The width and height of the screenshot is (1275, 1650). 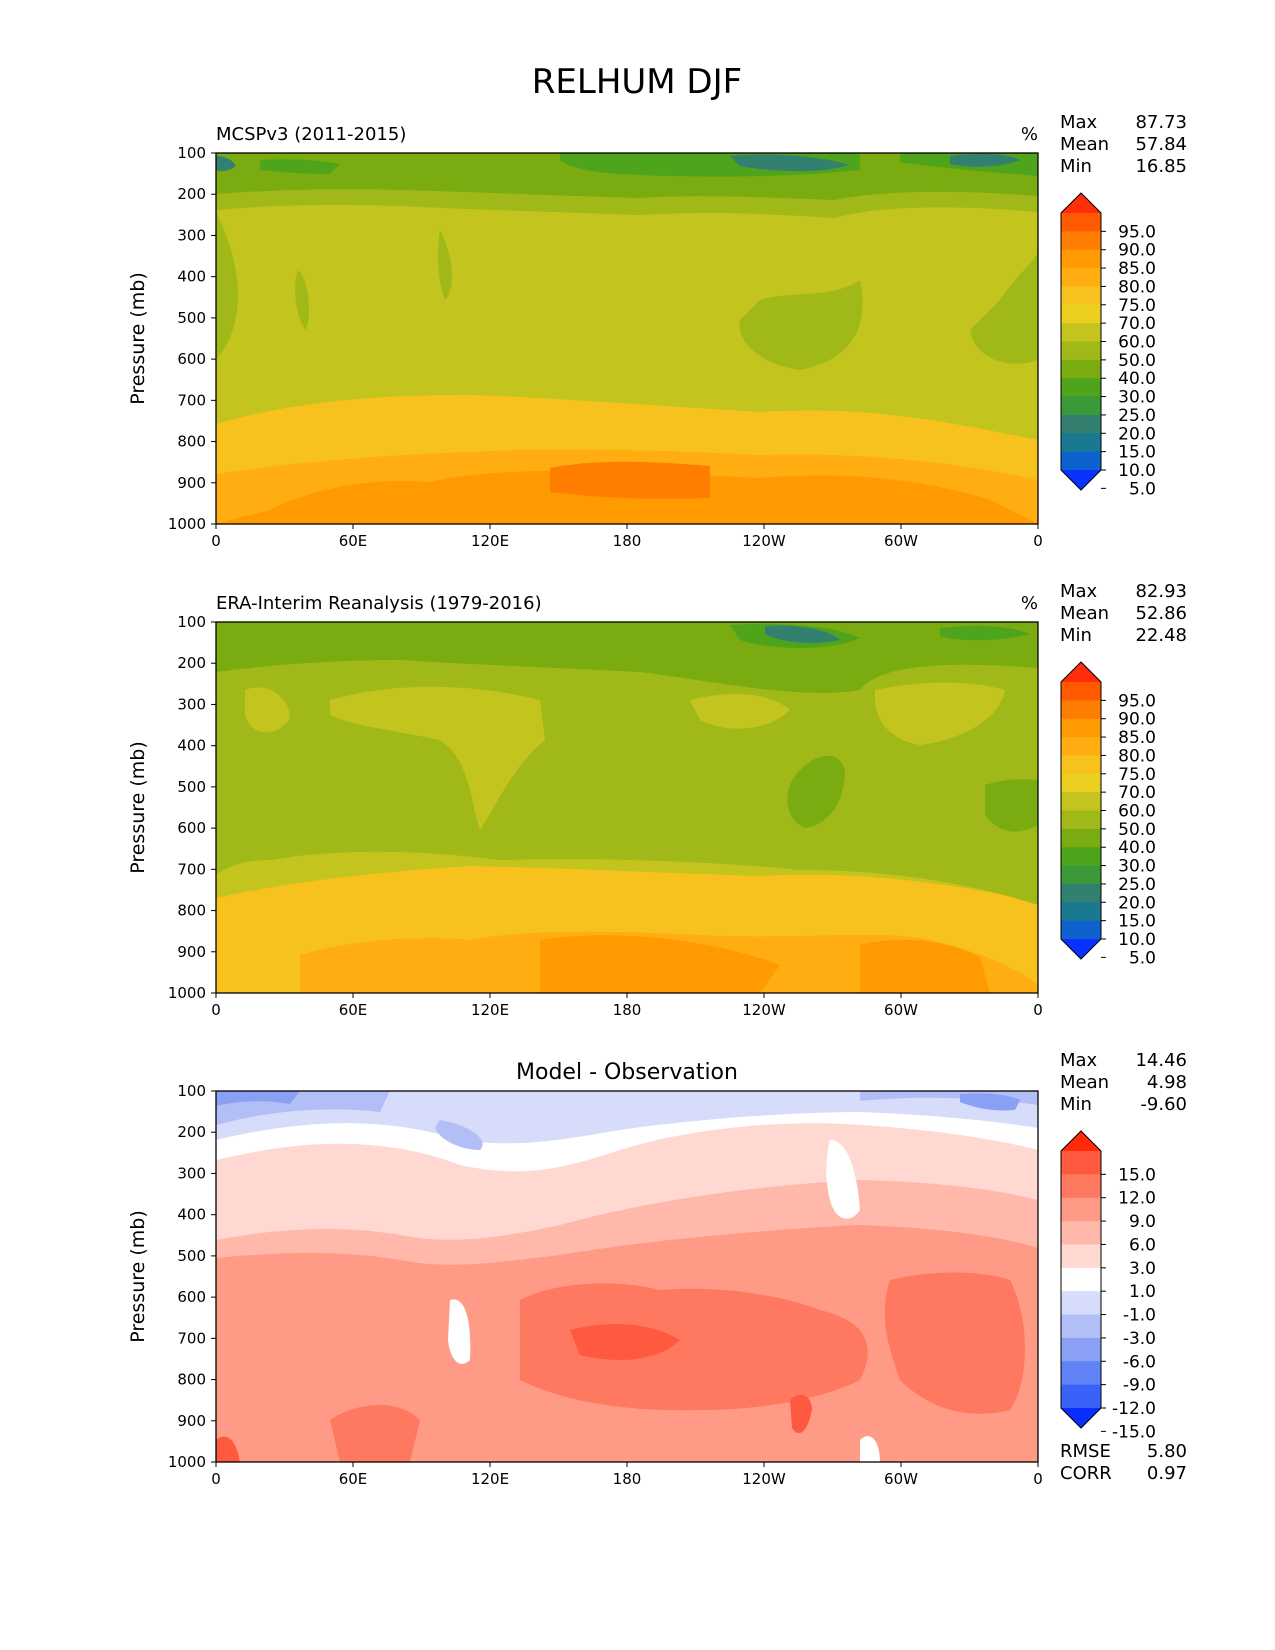 I want to click on y-tick-label: 900, so click(x=191, y=483).